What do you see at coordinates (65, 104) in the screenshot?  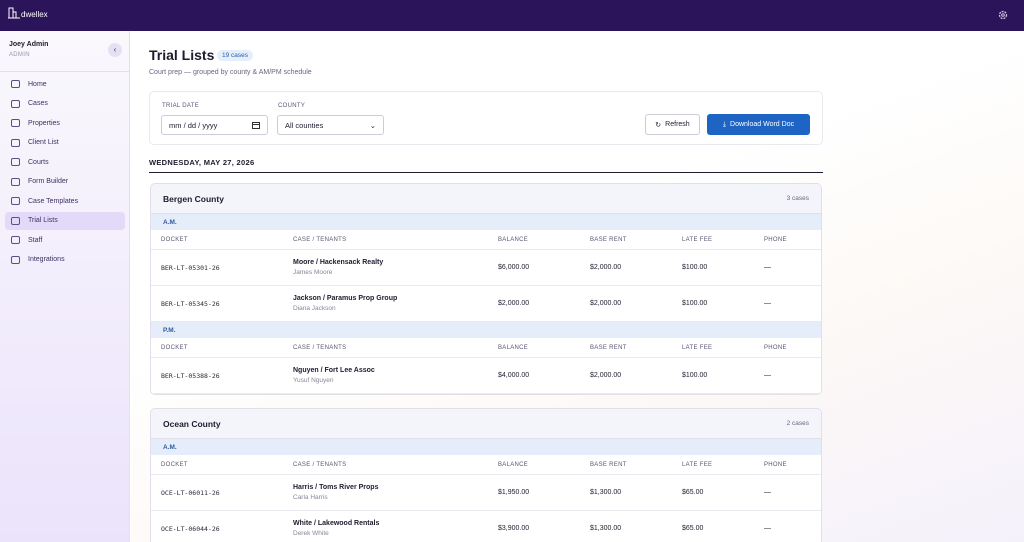 I see `nav-item: Cases` at bounding box center [65, 104].